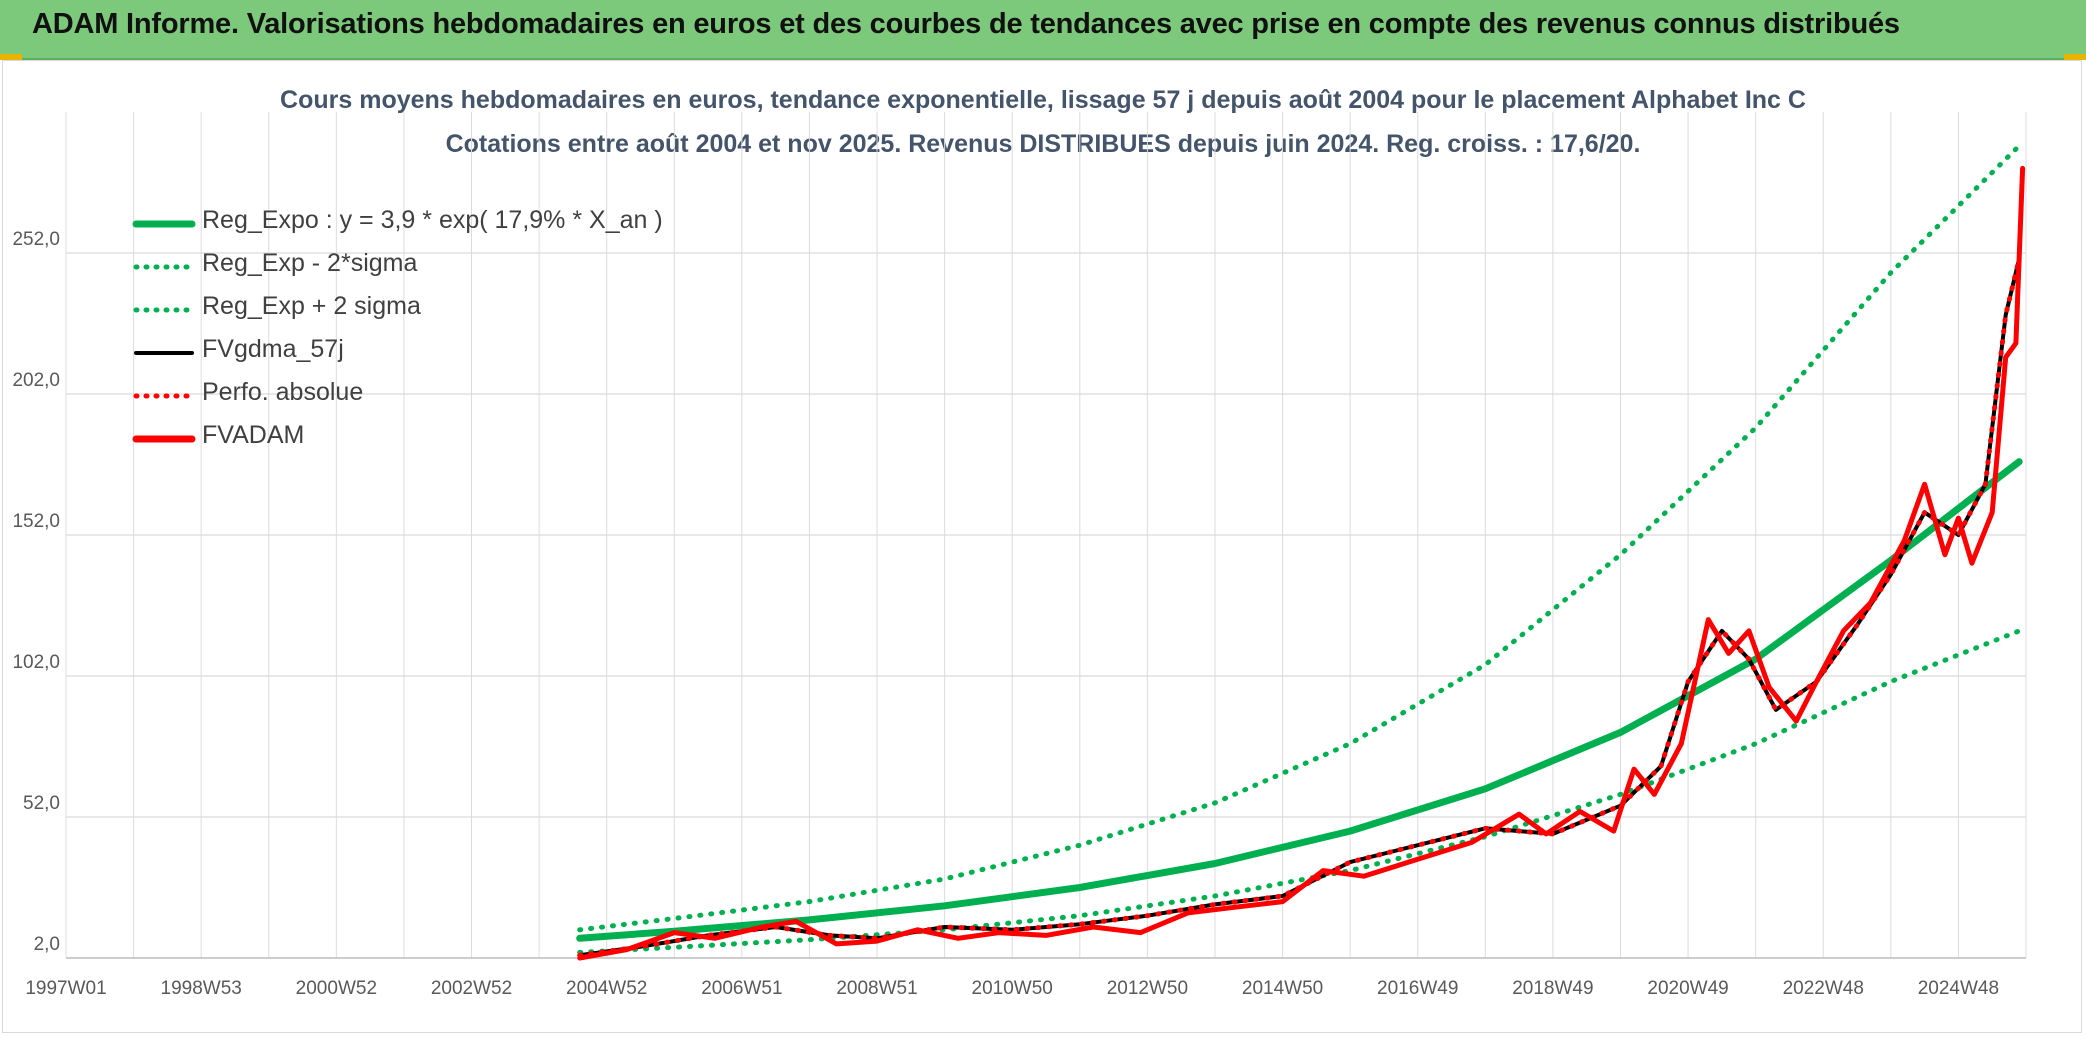  Describe the element at coordinates (201, 988) in the screenshot. I see `x-tick-label: 1998W53` at that location.